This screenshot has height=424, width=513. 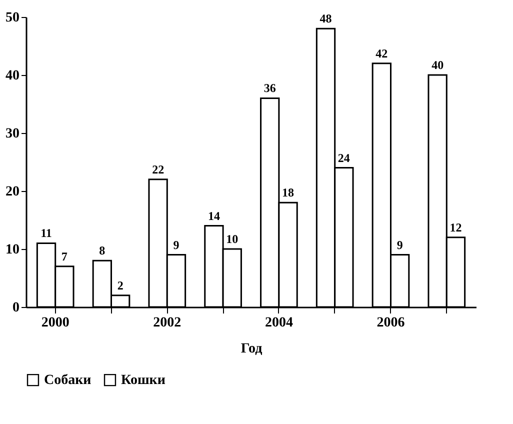 What do you see at coordinates (13, 18) in the screenshot?
I see `y-tick-label: 50` at bounding box center [13, 18].